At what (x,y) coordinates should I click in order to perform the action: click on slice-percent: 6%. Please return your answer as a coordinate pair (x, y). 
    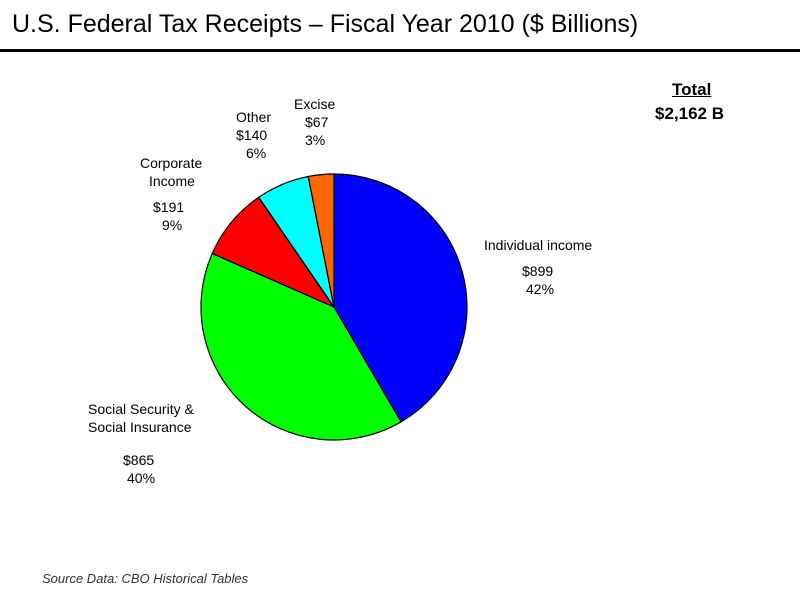
    Looking at the image, I should click on (256, 153).